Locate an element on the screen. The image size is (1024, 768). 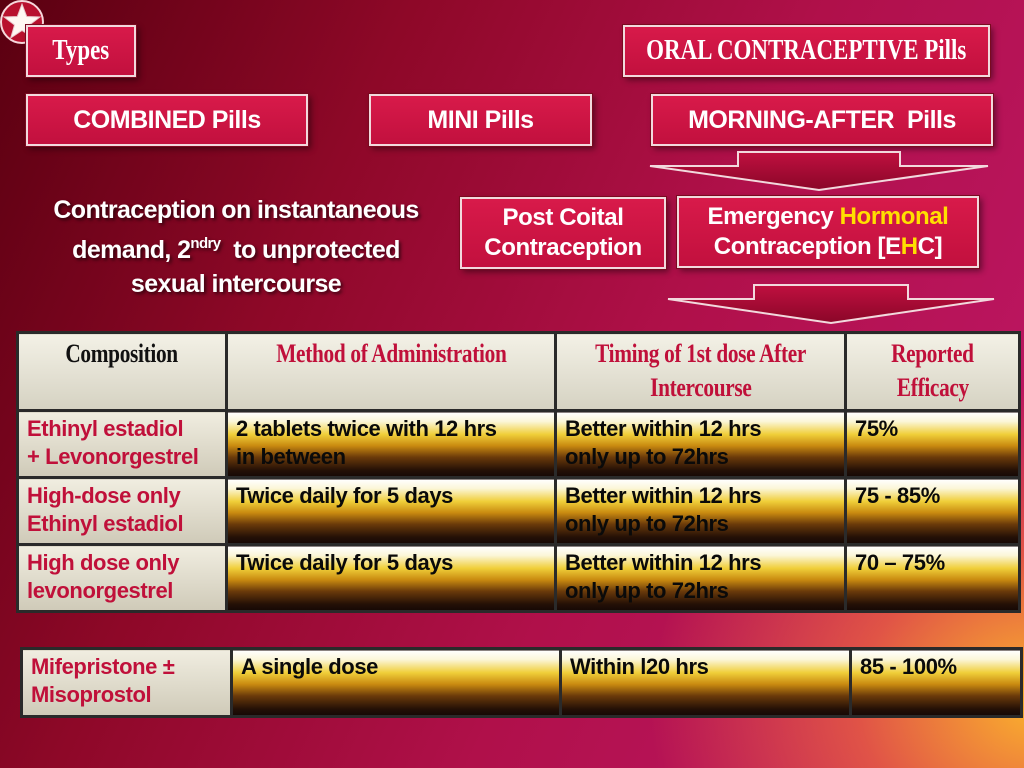
types-label-box: Types is located at coordinates (81, 51).